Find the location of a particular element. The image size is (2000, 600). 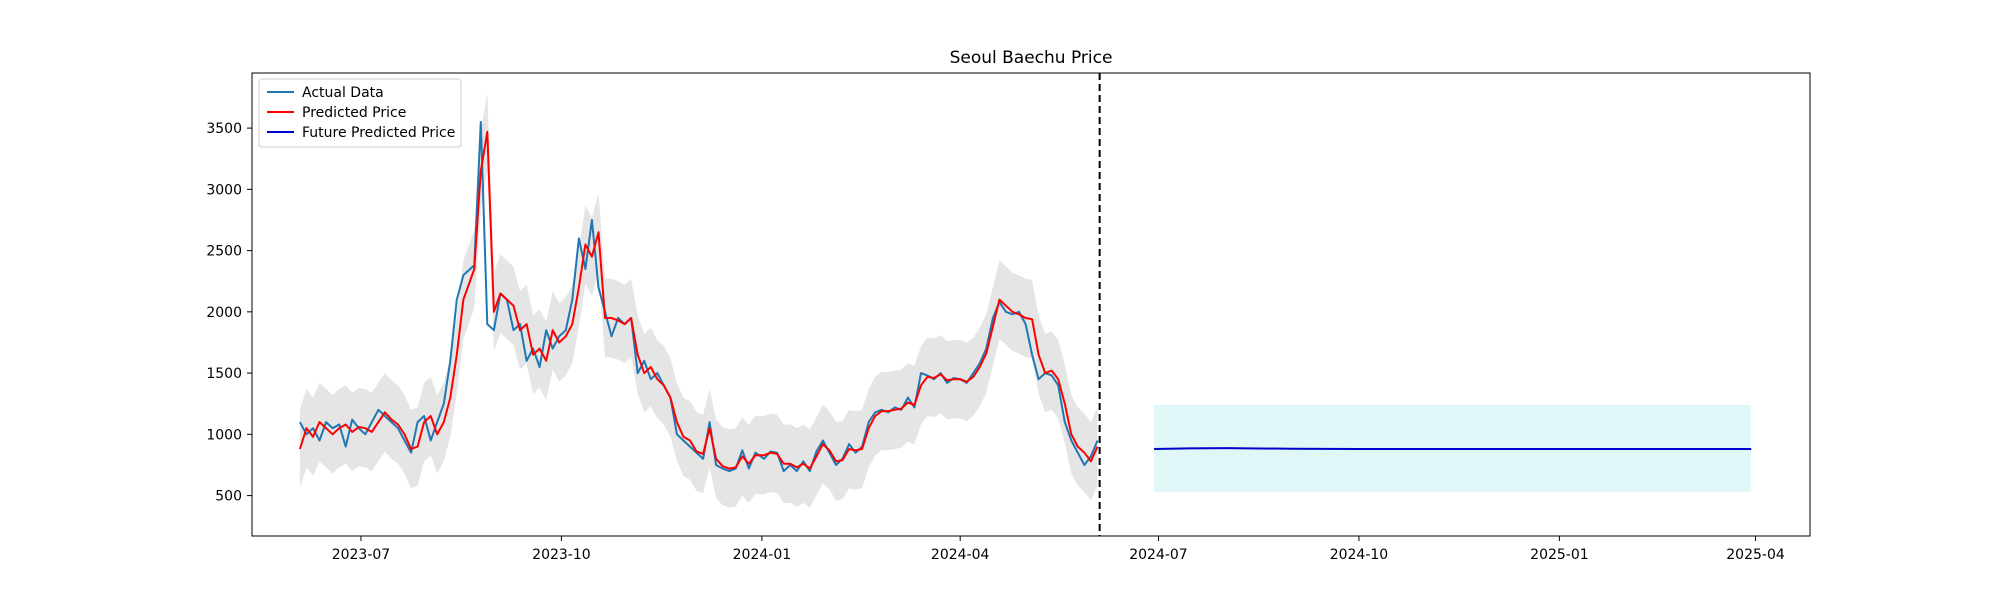

x-tick-label: 2025-04 is located at coordinates (1755, 555).